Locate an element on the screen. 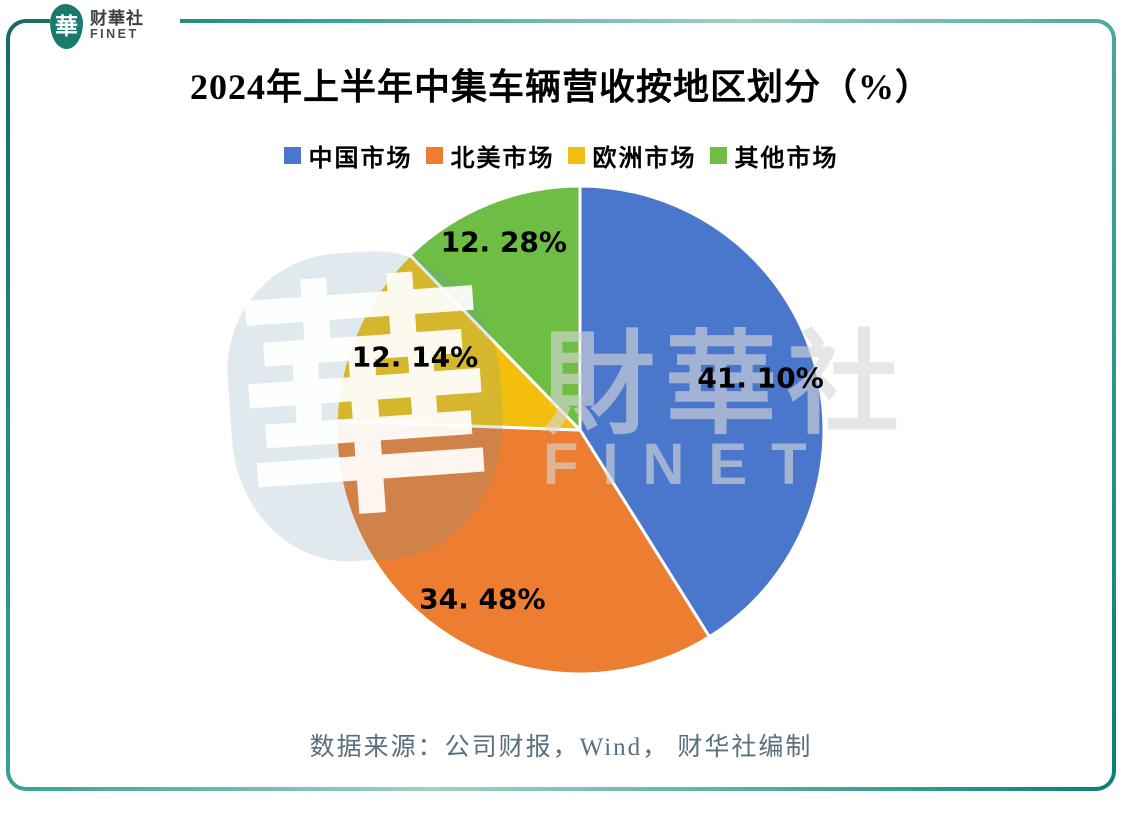 The image size is (1122, 814). slice-value-label-2: 34. 48% is located at coordinates (482, 599).